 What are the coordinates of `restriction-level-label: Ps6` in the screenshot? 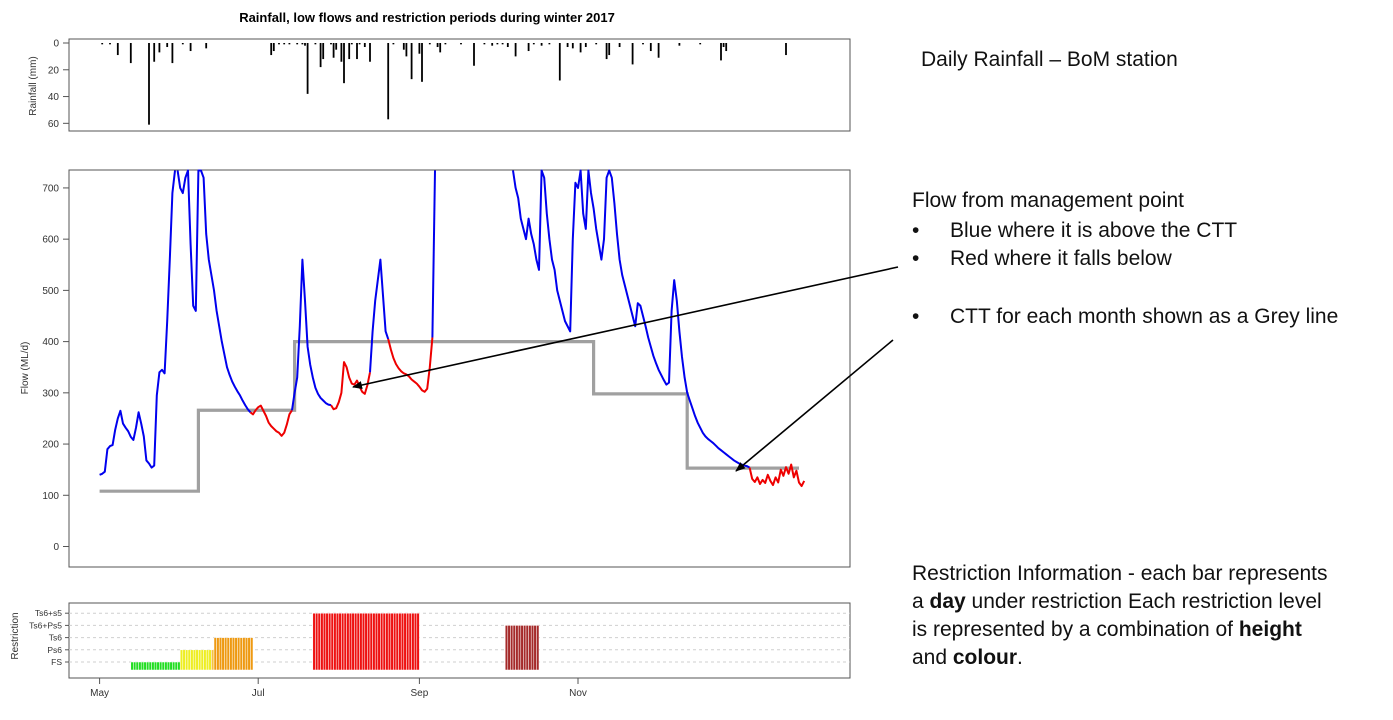 It's located at (54, 650).